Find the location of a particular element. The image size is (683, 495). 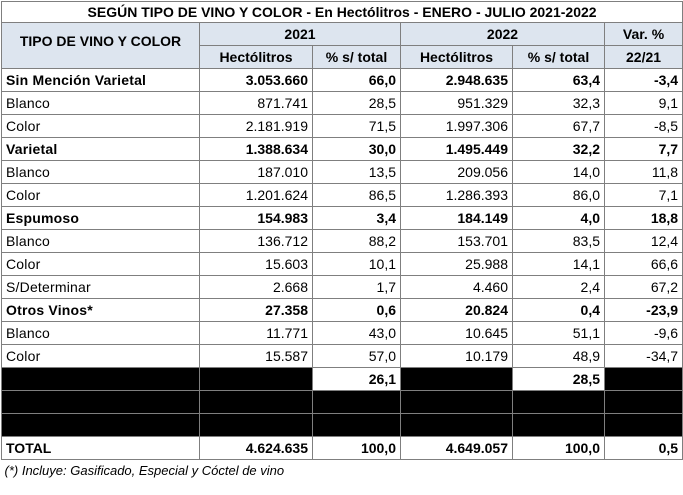

cell-p21: 43,0 is located at coordinates (356, 333).